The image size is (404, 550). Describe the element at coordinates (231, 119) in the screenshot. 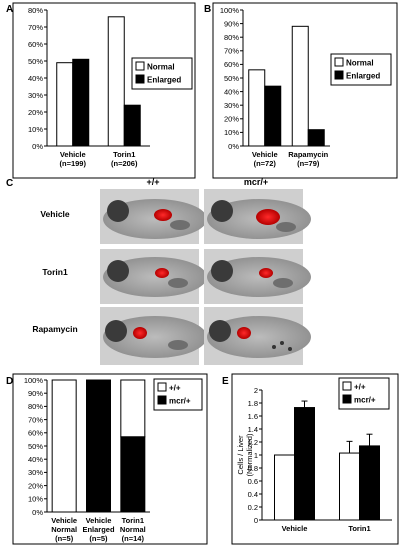

I see `chart-b-y-tick-label: 20%` at that location.